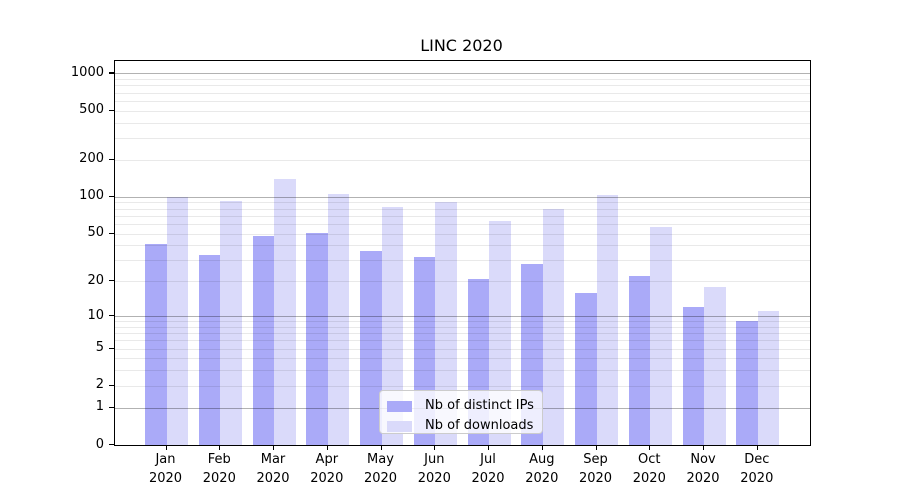 This screenshot has width=900, height=500. What do you see at coordinates (461, 426) in the screenshot?
I see `legend-item: Nb of downloads` at bounding box center [461, 426].